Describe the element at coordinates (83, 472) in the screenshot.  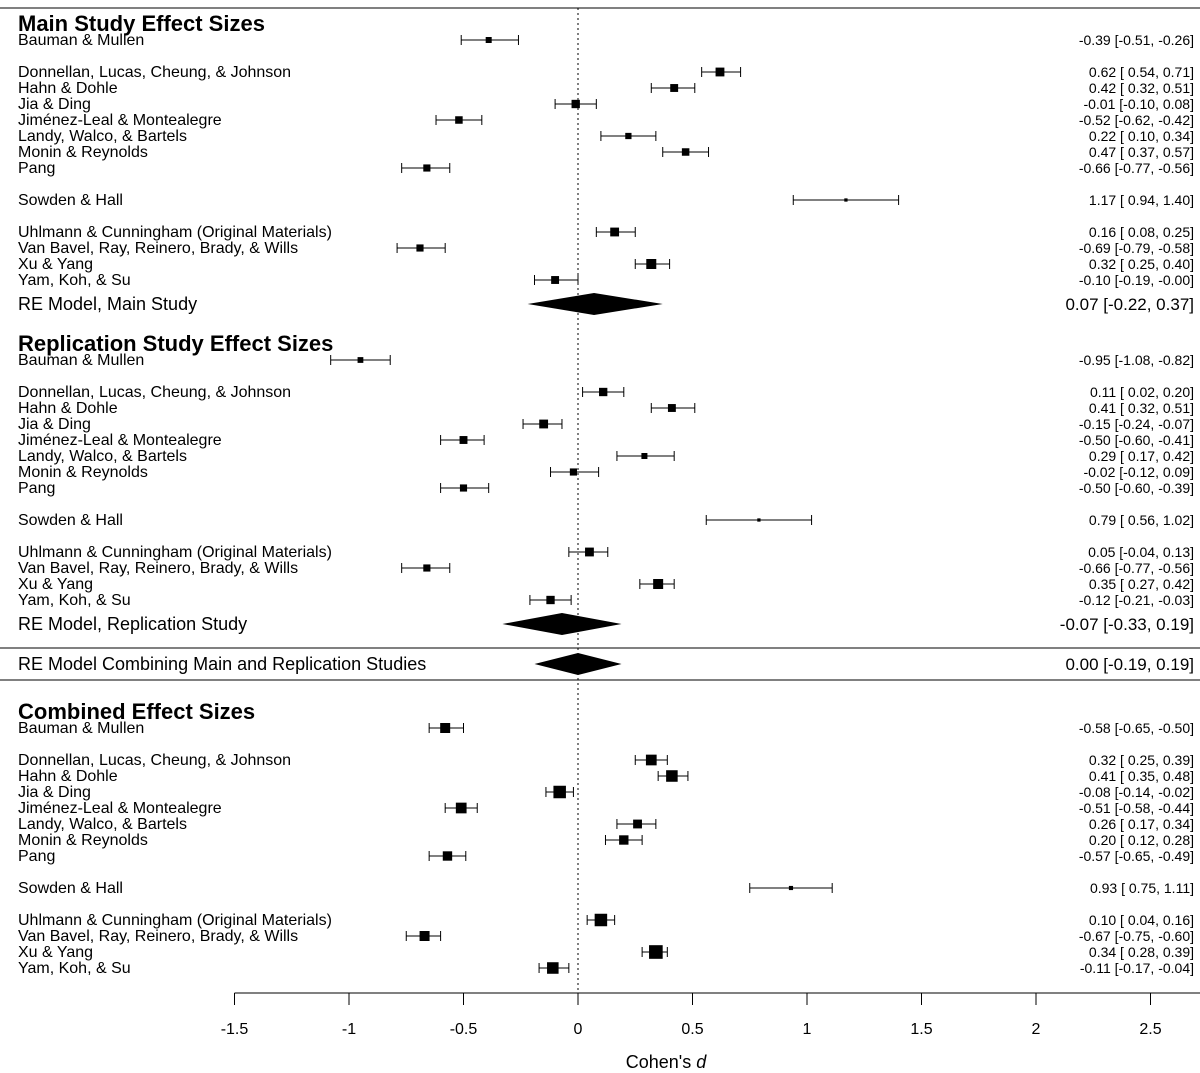
I see `section-2-study-label: Monin & Reynolds` at that location.